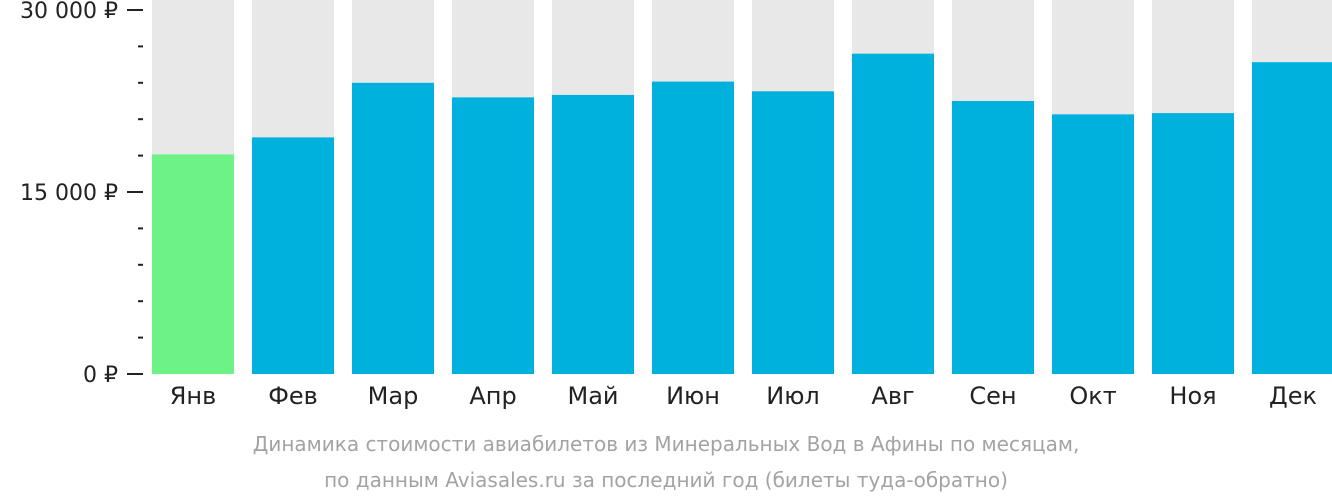 The height and width of the screenshot is (502, 1332). Describe the element at coordinates (1092, 396) in the screenshot. I see `x-tick-label-10: Окт` at that location.